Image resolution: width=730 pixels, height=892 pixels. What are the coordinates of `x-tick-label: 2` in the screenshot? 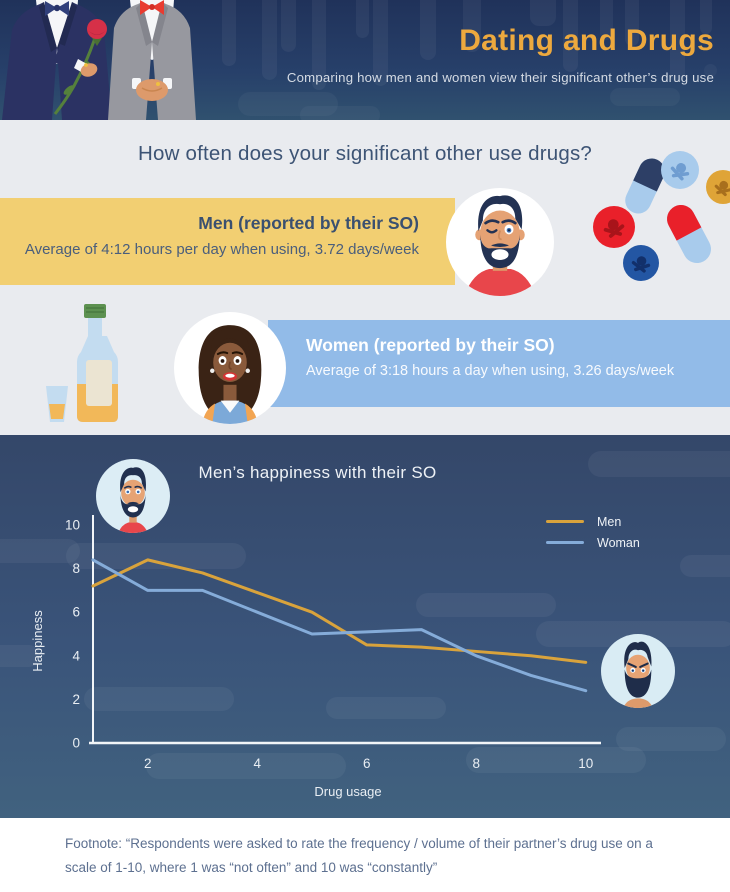 It's located at (148, 763).